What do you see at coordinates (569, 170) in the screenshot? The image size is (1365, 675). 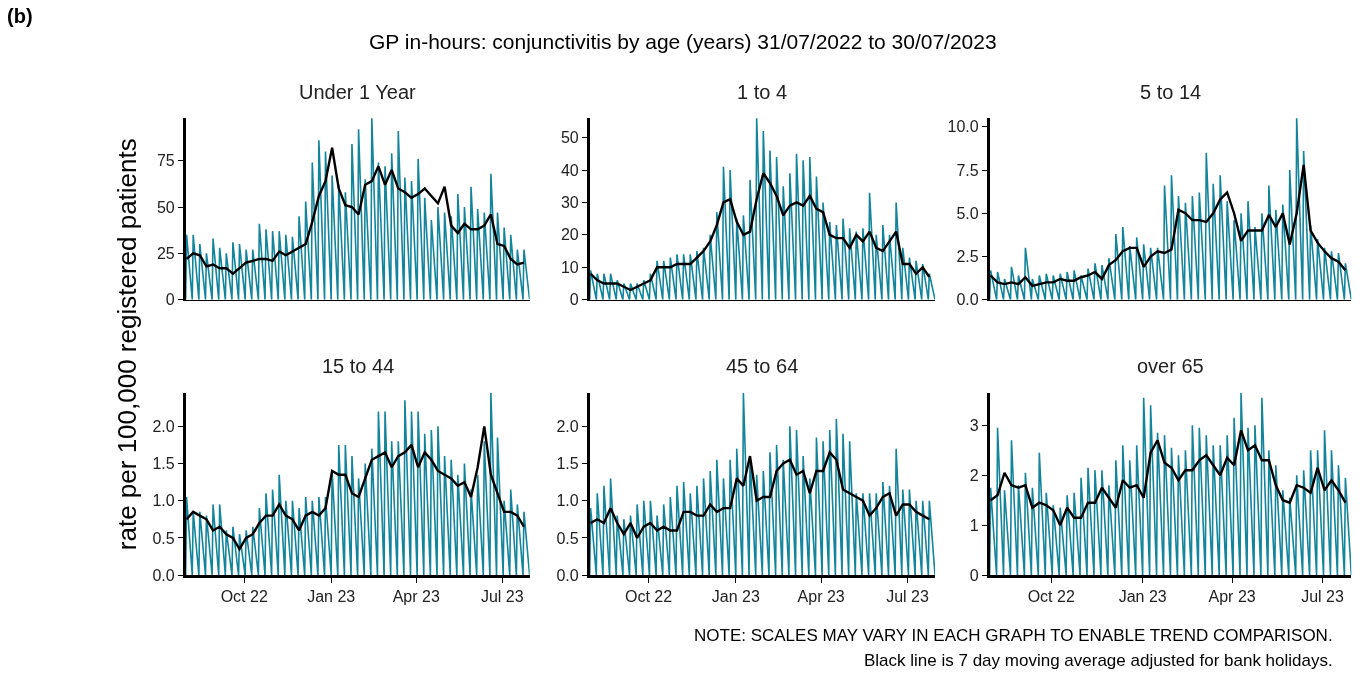 I see `y-tick-label: 40` at bounding box center [569, 170].